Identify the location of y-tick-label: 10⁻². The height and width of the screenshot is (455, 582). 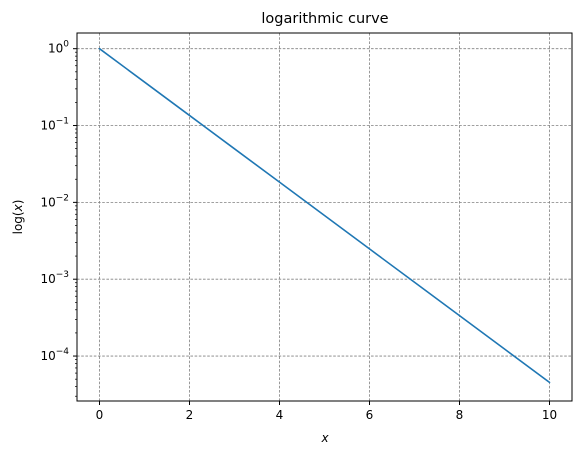
(54, 201).